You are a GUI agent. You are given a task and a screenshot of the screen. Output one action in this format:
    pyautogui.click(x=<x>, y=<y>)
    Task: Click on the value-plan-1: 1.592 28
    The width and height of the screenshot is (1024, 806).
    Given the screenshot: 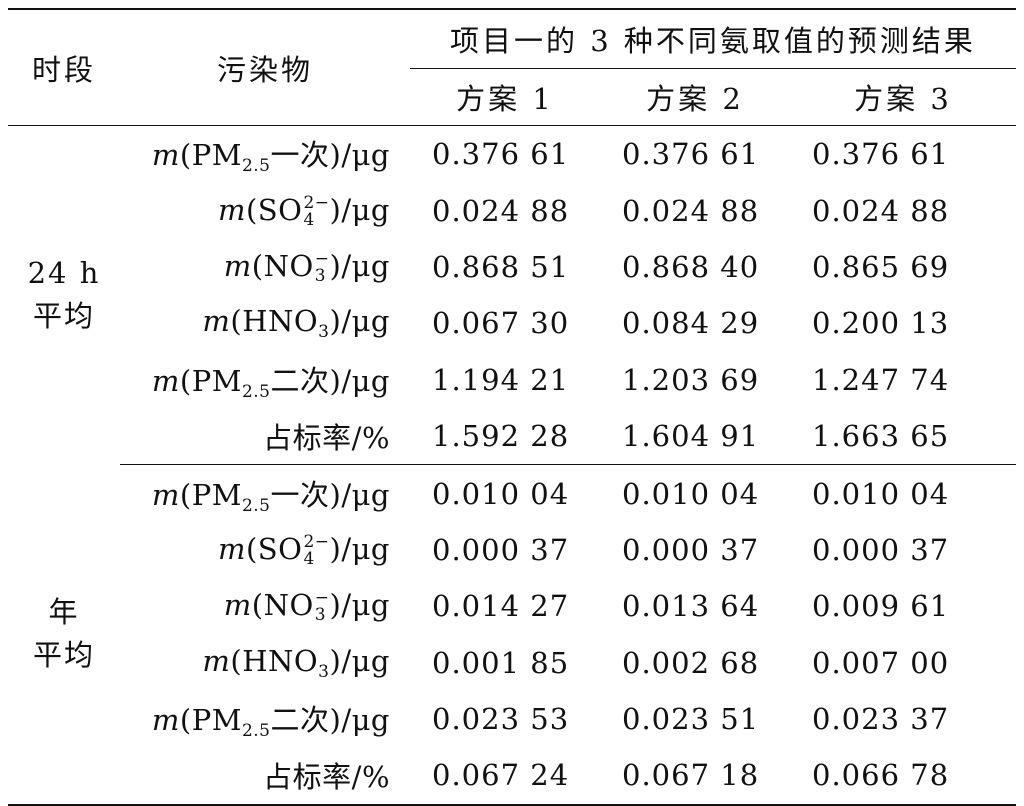 What is the action you would take?
    pyautogui.click(x=505, y=436)
    